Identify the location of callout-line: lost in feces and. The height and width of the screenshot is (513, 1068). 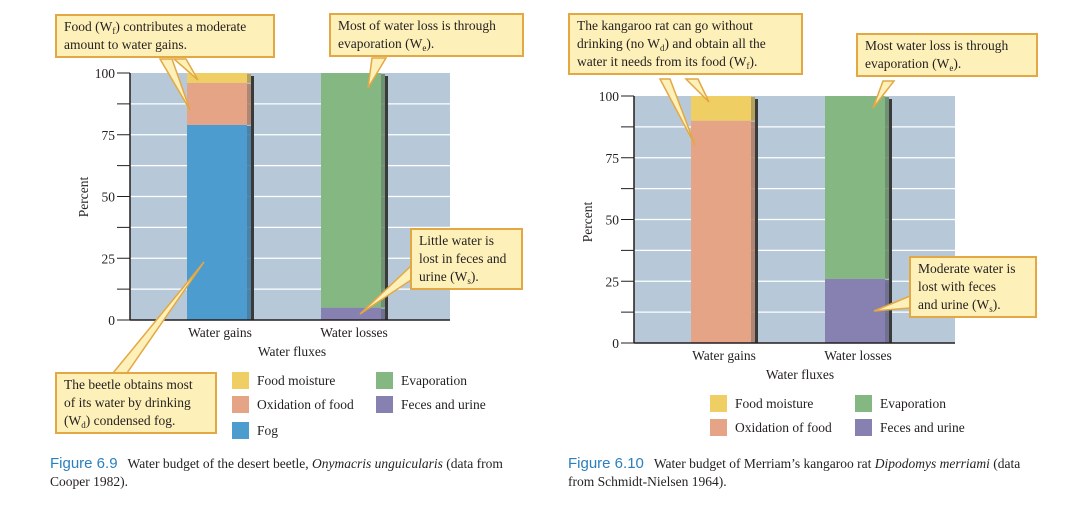
(466, 259).